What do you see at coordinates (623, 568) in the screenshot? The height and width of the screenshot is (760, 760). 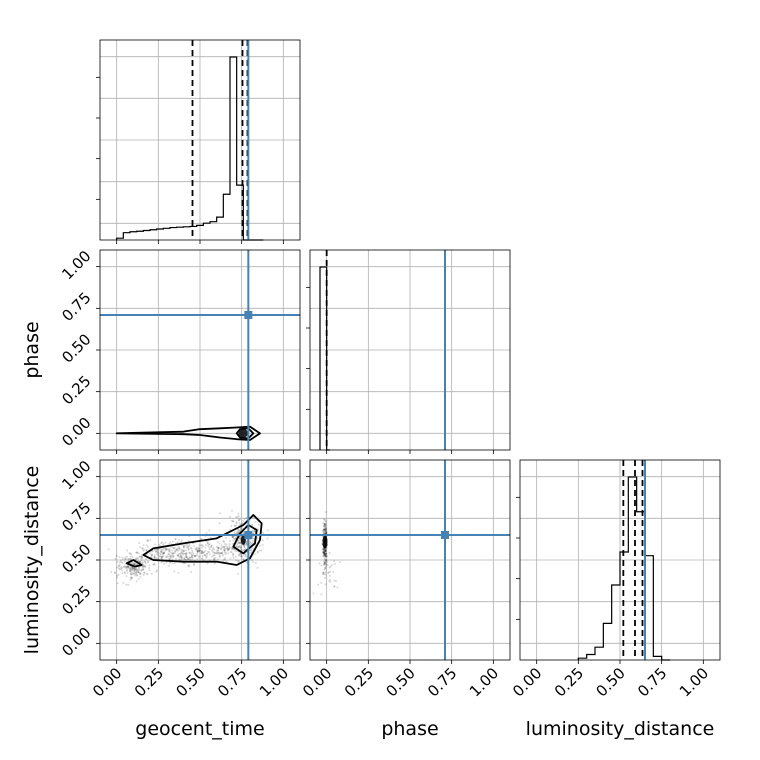 I see `histogram-step-line` at bounding box center [623, 568].